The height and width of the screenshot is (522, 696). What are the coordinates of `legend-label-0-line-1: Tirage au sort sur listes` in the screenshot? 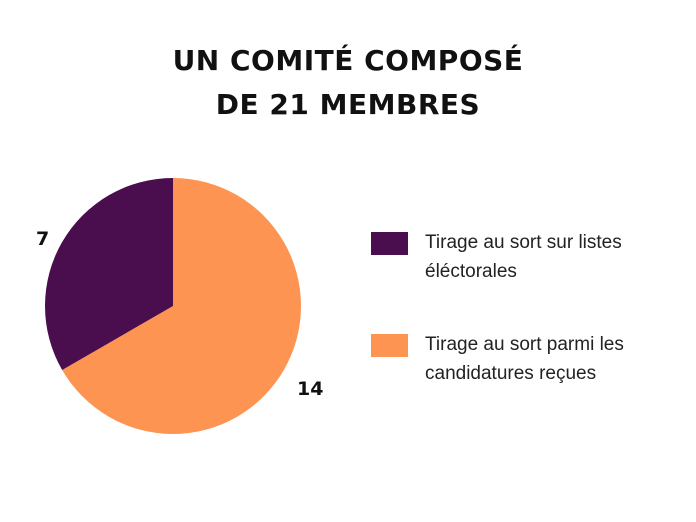 It's located at (523, 242).